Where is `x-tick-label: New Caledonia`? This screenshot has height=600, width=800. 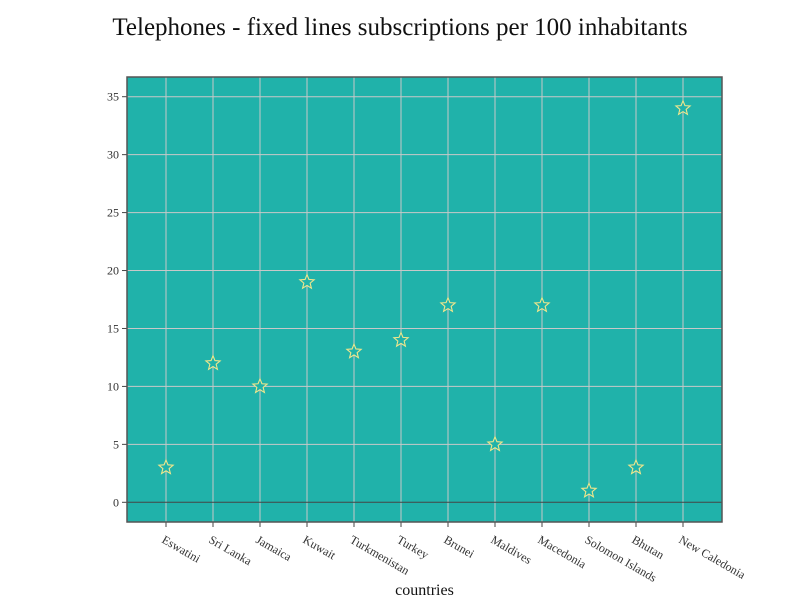
x-tick-label: New Caledonia is located at coordinates (713, 557).